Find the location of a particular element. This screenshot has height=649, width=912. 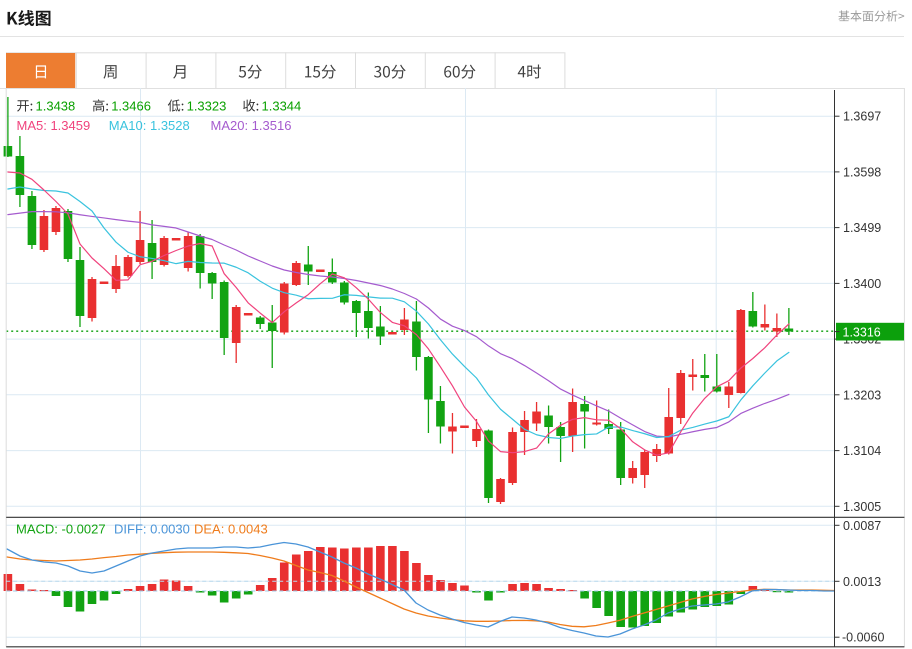

svg-text: MA10: 1.3528 is located at coordinates (149, 125).